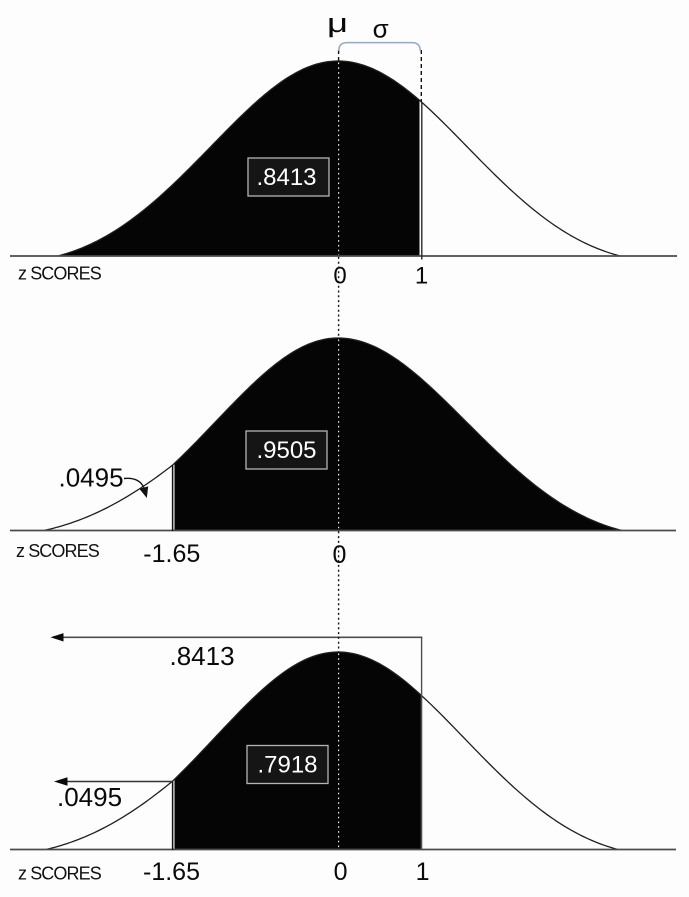  Describe the element at coordinates (381, 29) in the screenshot. I see `svg-text: σ` at that location.